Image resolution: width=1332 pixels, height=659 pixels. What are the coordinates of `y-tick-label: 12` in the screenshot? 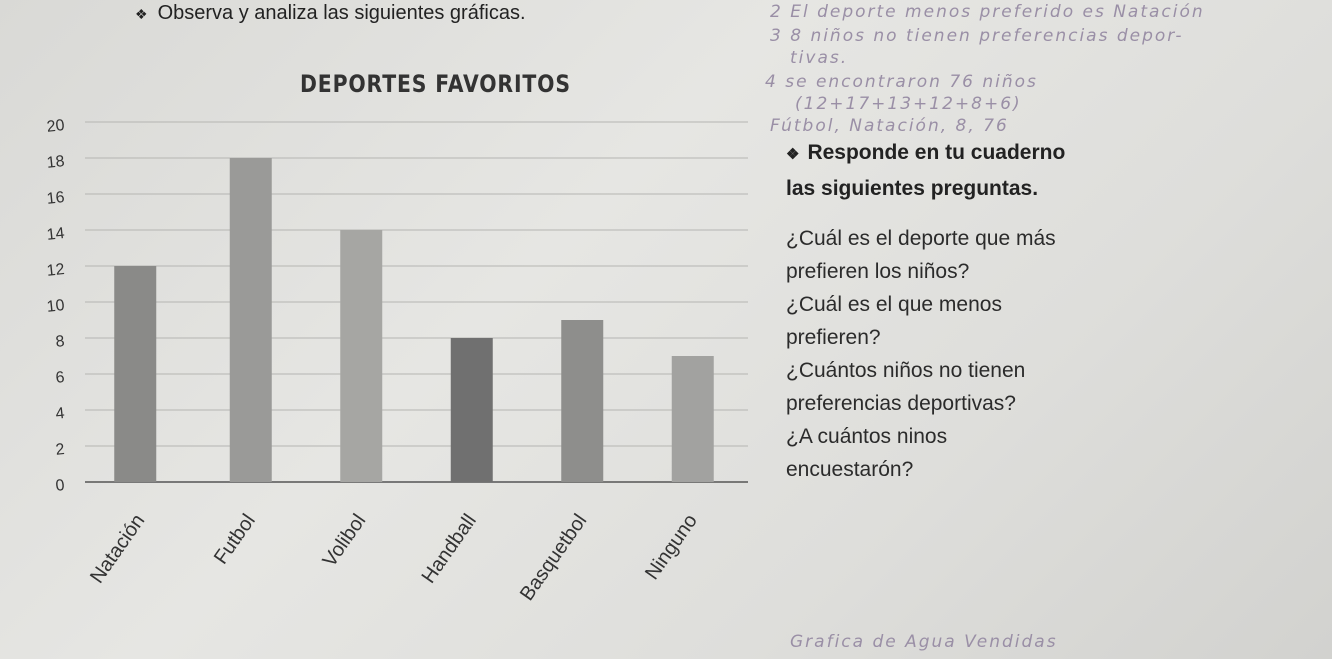 It's located at (56, 270).